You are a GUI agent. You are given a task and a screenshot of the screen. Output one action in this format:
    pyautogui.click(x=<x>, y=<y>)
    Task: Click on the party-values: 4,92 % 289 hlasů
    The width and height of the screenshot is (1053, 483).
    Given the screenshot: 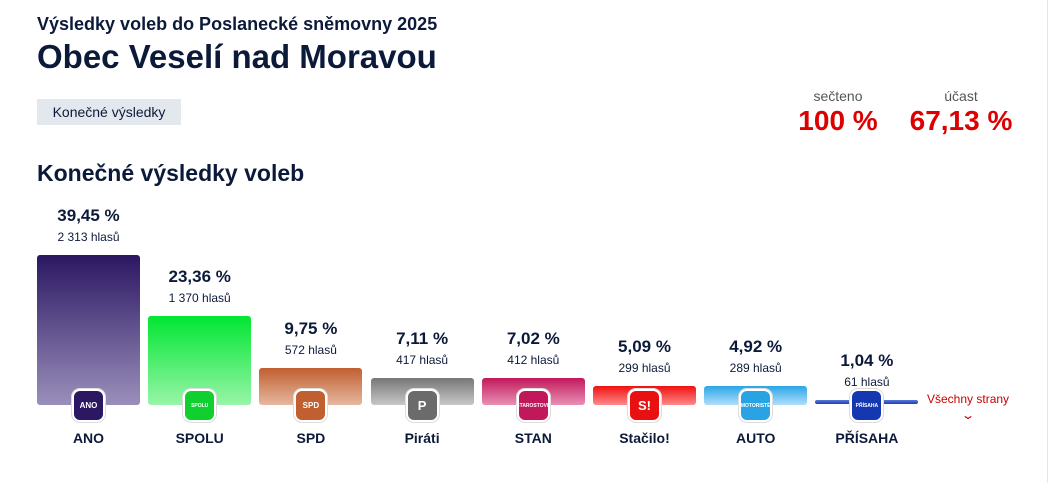 What is the action you would take?
    pyautogui.click(x=755, y=356)
    